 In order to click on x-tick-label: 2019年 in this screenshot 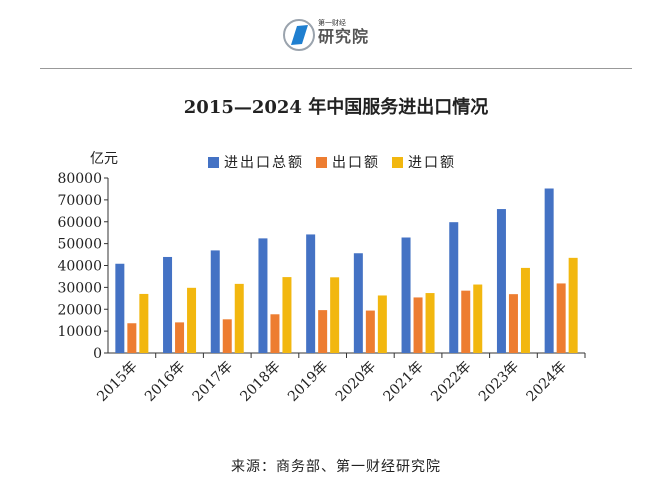, I will do `click(308, 382)`.